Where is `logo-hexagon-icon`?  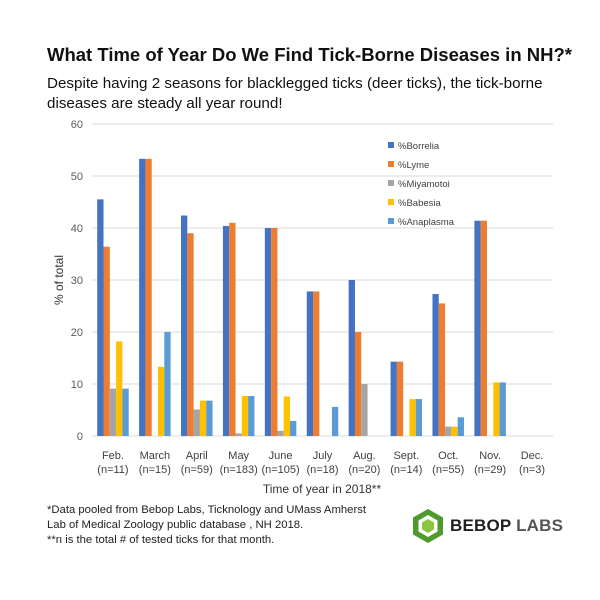
logo-hexagon-icon is located at coordinates (428, 526).